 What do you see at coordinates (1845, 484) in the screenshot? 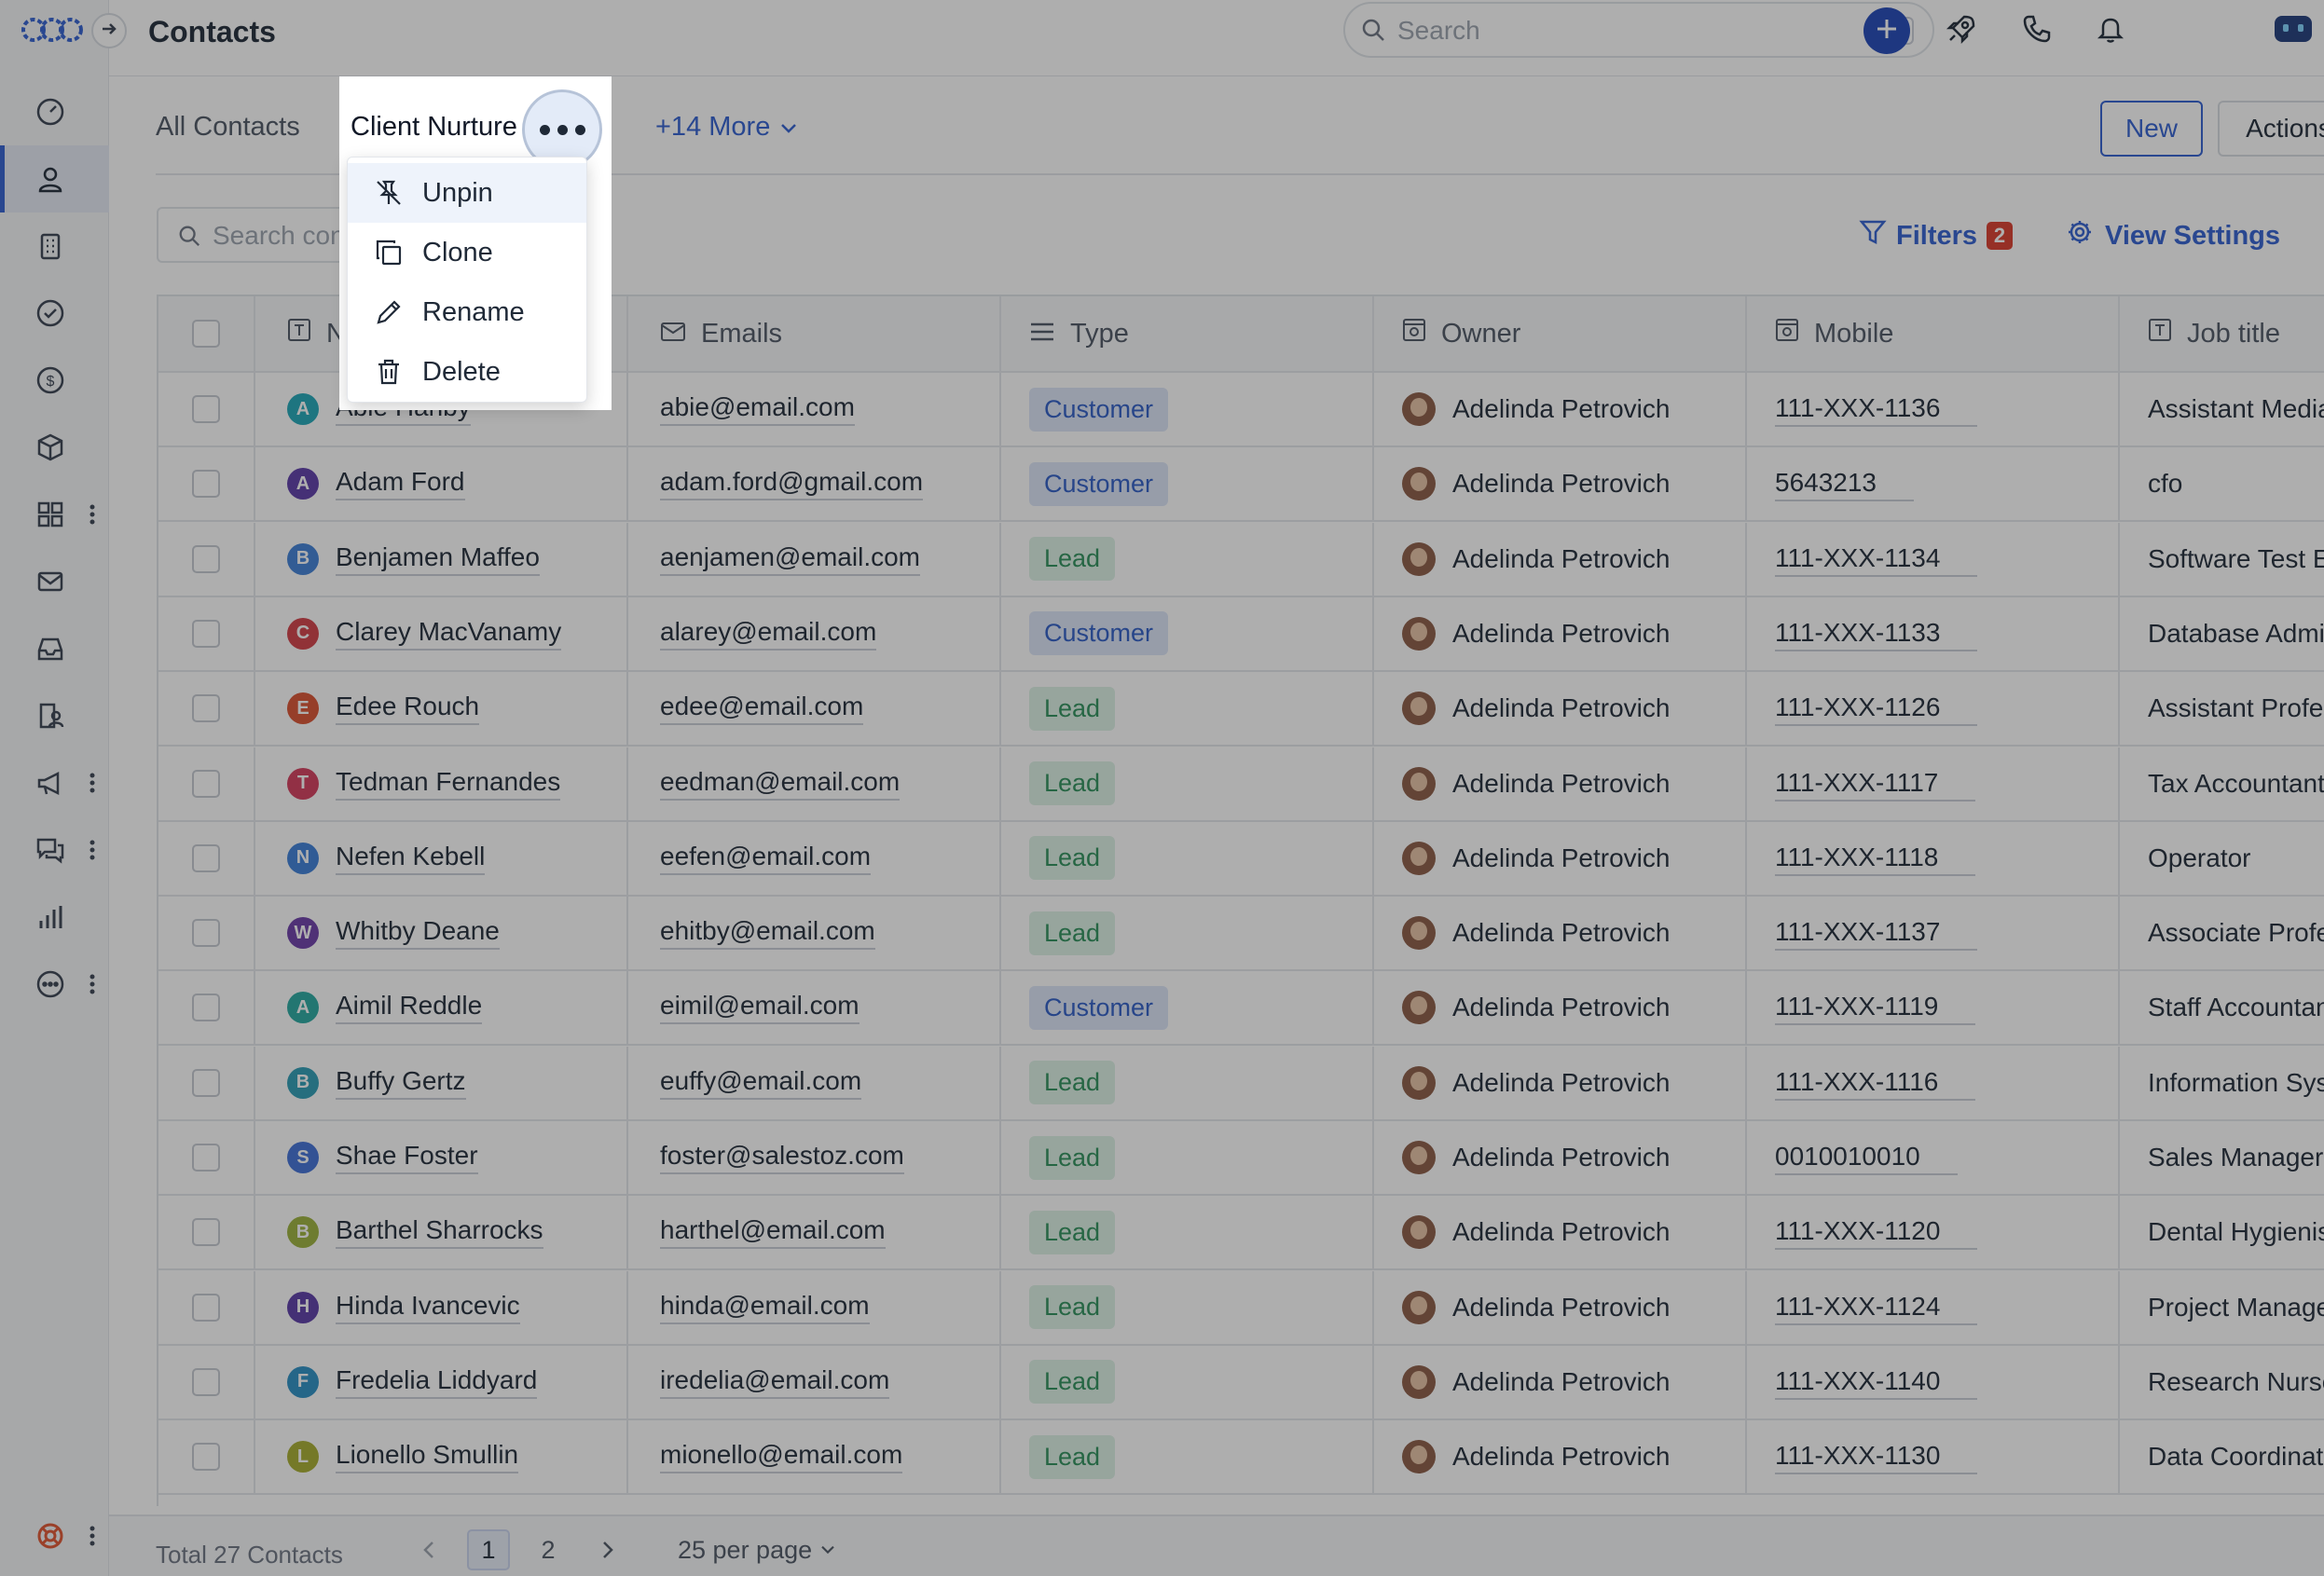
I see `mobile-number: 5643213` at bounding box center [1845, 484].